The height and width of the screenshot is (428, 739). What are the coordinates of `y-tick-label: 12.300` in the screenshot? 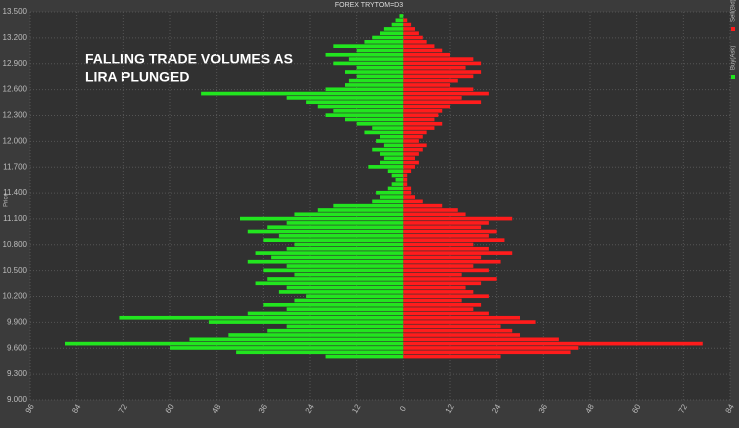 It's located at (15, 115).